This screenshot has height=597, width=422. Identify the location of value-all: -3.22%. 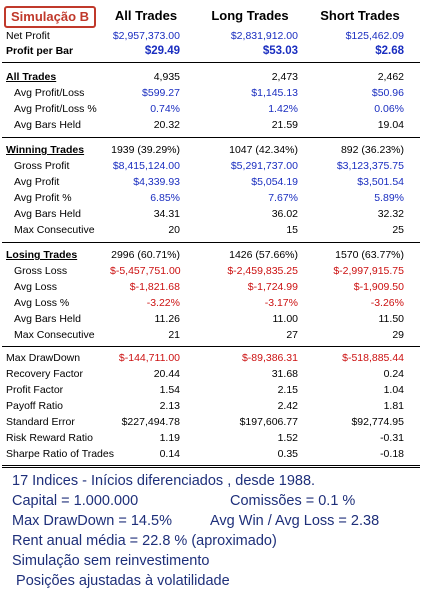
(163, 303).